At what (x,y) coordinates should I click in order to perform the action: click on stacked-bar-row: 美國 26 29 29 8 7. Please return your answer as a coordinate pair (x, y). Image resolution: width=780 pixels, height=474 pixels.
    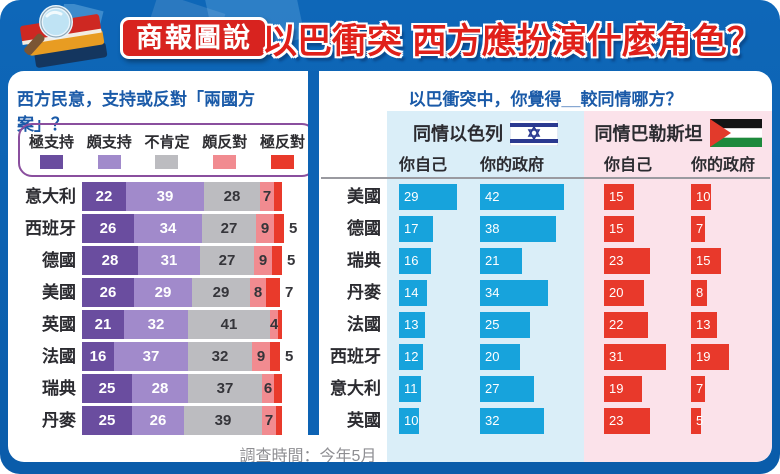
    Looking at the image, I should click on (158, 292).